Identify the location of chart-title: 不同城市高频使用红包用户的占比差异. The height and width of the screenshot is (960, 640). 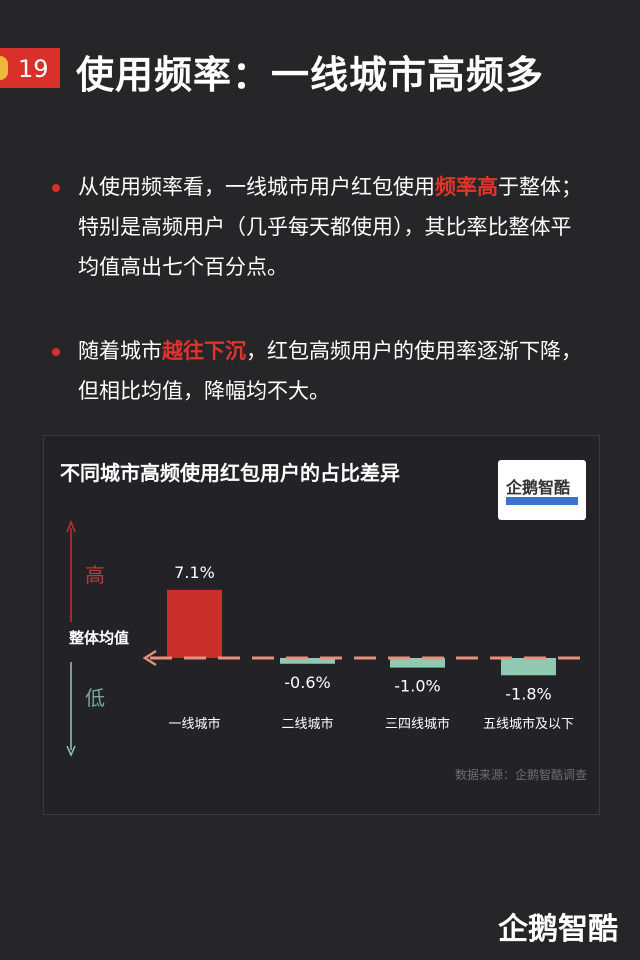
(230, 473).